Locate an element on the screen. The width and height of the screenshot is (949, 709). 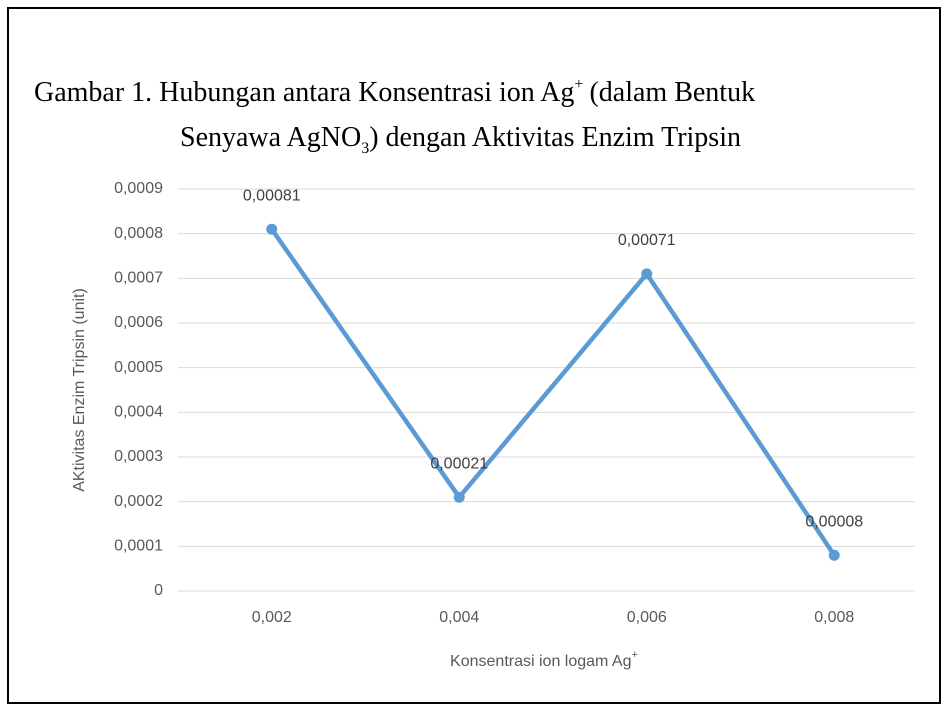
y-tick-label: 0,0008 is located at coordinates (138, 233).